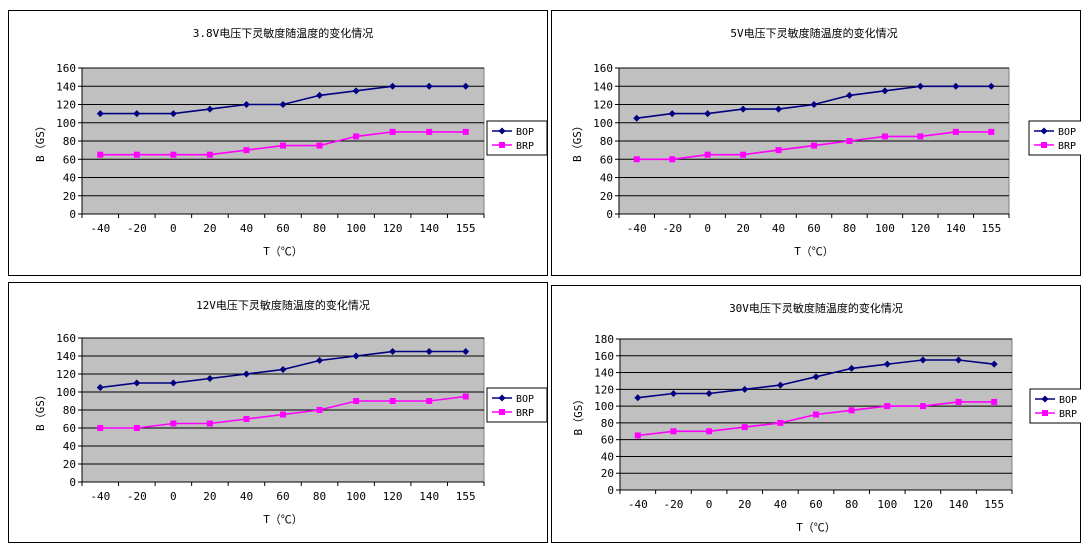 Image resolution: width=1081 pixels, height=543 pixels. Describe the element at coordinates (637, 228) in the screenshot. I see `x-tick-label: -40` at that location.